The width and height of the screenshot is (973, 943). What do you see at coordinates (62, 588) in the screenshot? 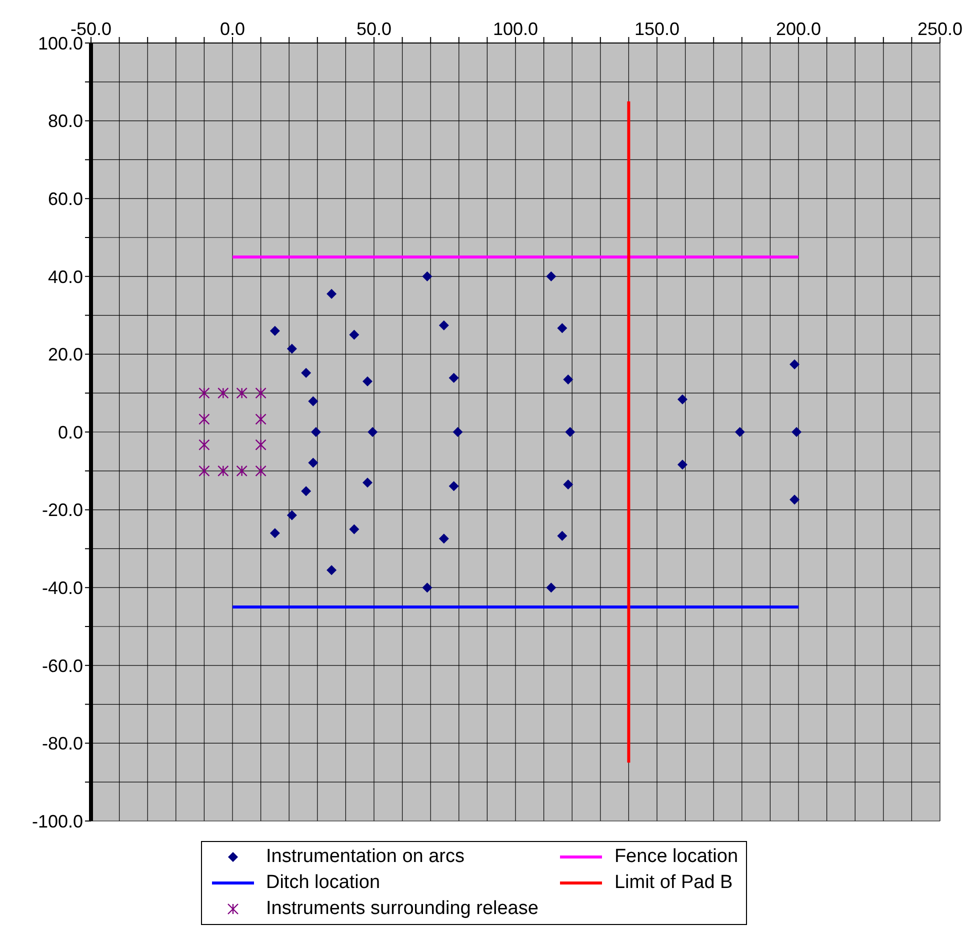
I see `y-tick-label: -40.0` at bounding box center [62, 588].